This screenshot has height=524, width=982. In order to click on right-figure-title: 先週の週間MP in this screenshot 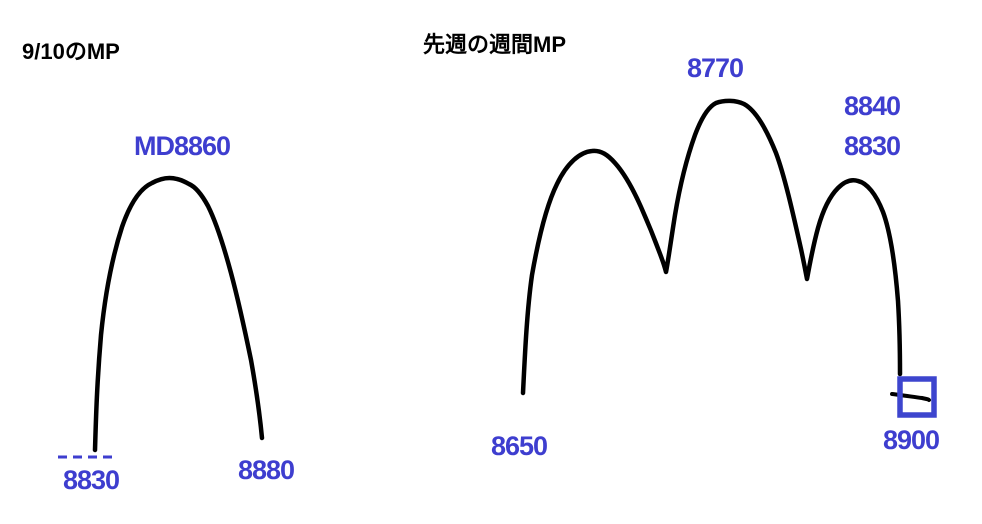, I will do `click(495, 44)`.